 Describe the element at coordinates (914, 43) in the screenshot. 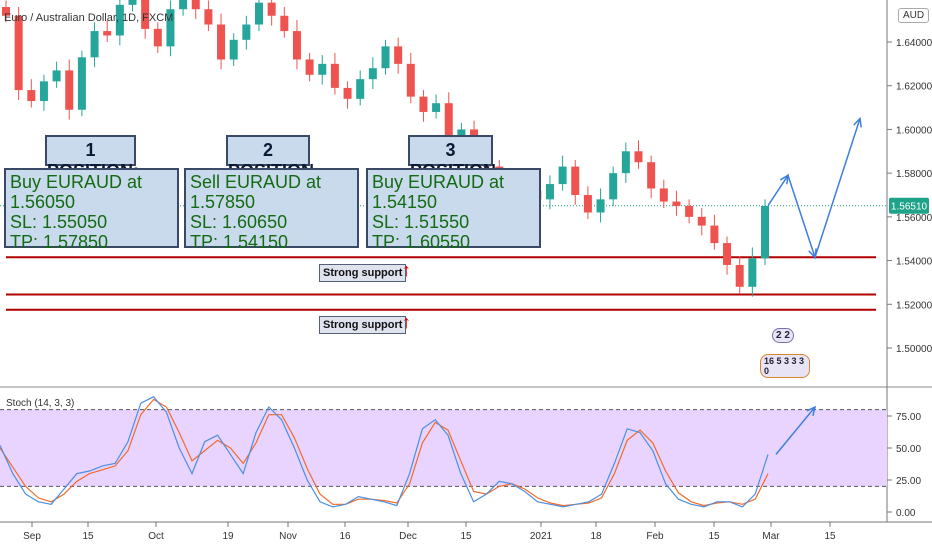

I see `price-tick-label: 1.64000` at that location.